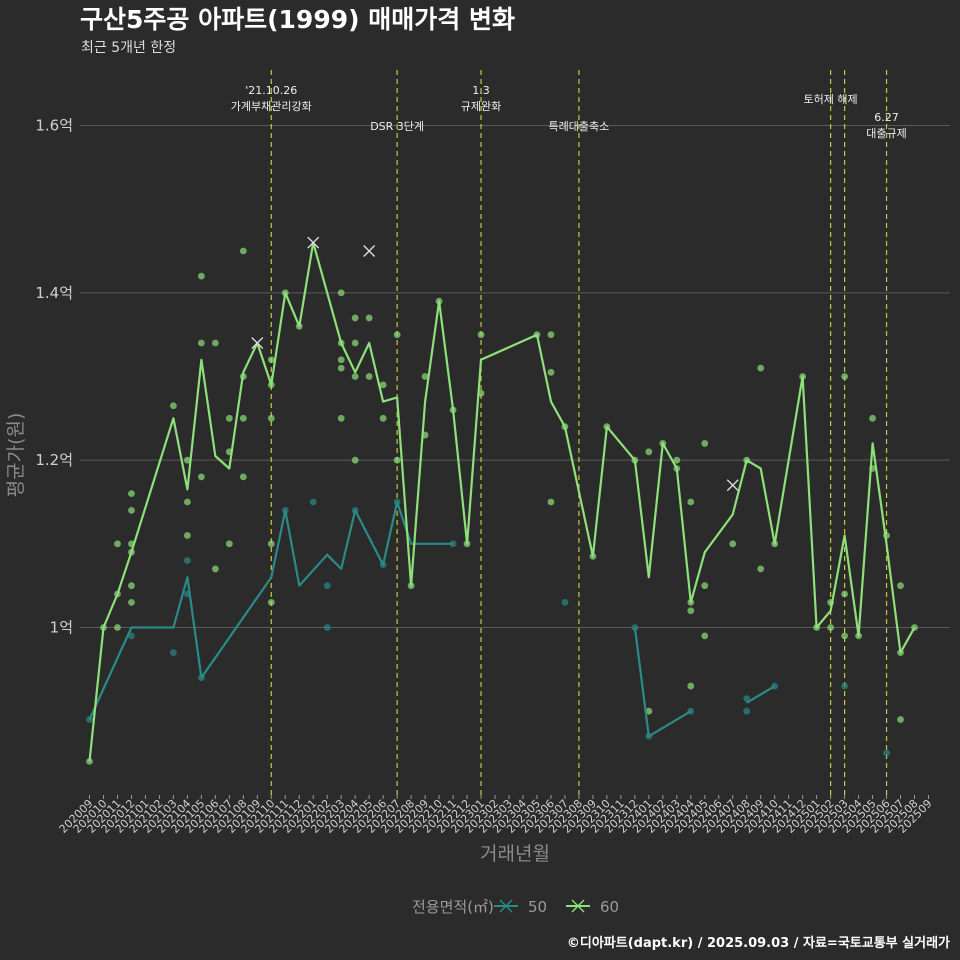 The height and width of the screenshot is (960, 960). Describe the element at coordinates (481, 106) in the screenshot. I see `event-label: 규제완화` at that location.